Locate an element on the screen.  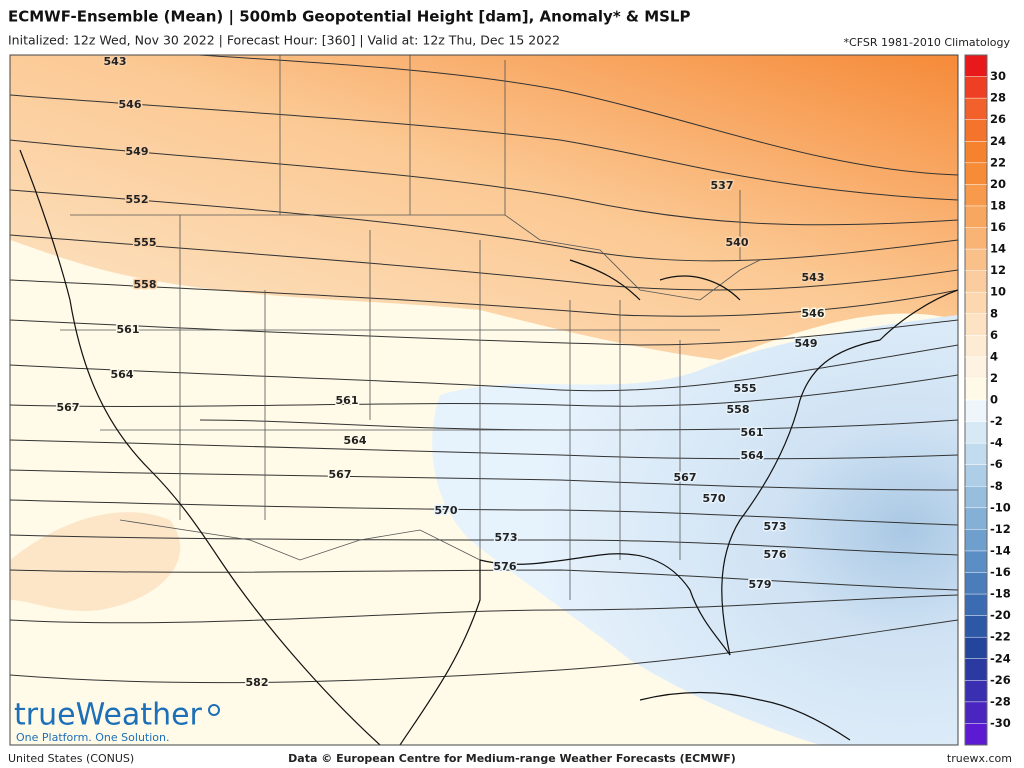
colorbar-label: 22 is located at coordinates (998, 162).